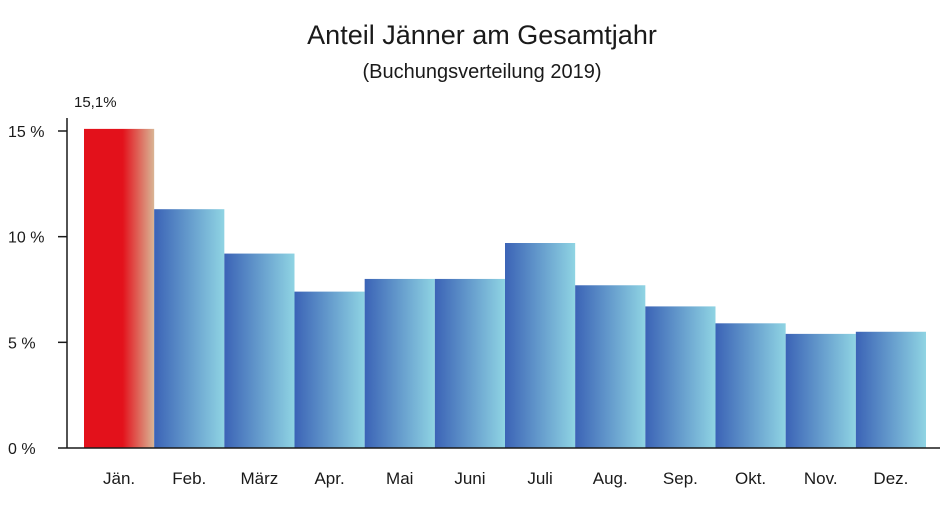  What do you see at coordinates (26, 132) in the screenshot?
I see `y-tick-label: 15 %` at bounding box center [26, 132].